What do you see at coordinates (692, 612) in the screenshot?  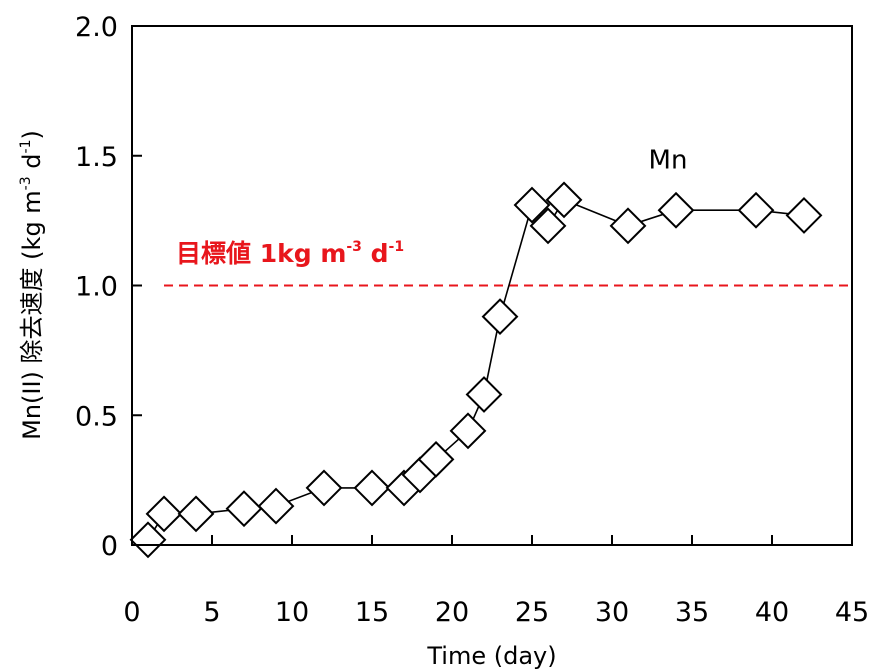 I see `x-tick-label: 35` at bounding box center [692, 612].